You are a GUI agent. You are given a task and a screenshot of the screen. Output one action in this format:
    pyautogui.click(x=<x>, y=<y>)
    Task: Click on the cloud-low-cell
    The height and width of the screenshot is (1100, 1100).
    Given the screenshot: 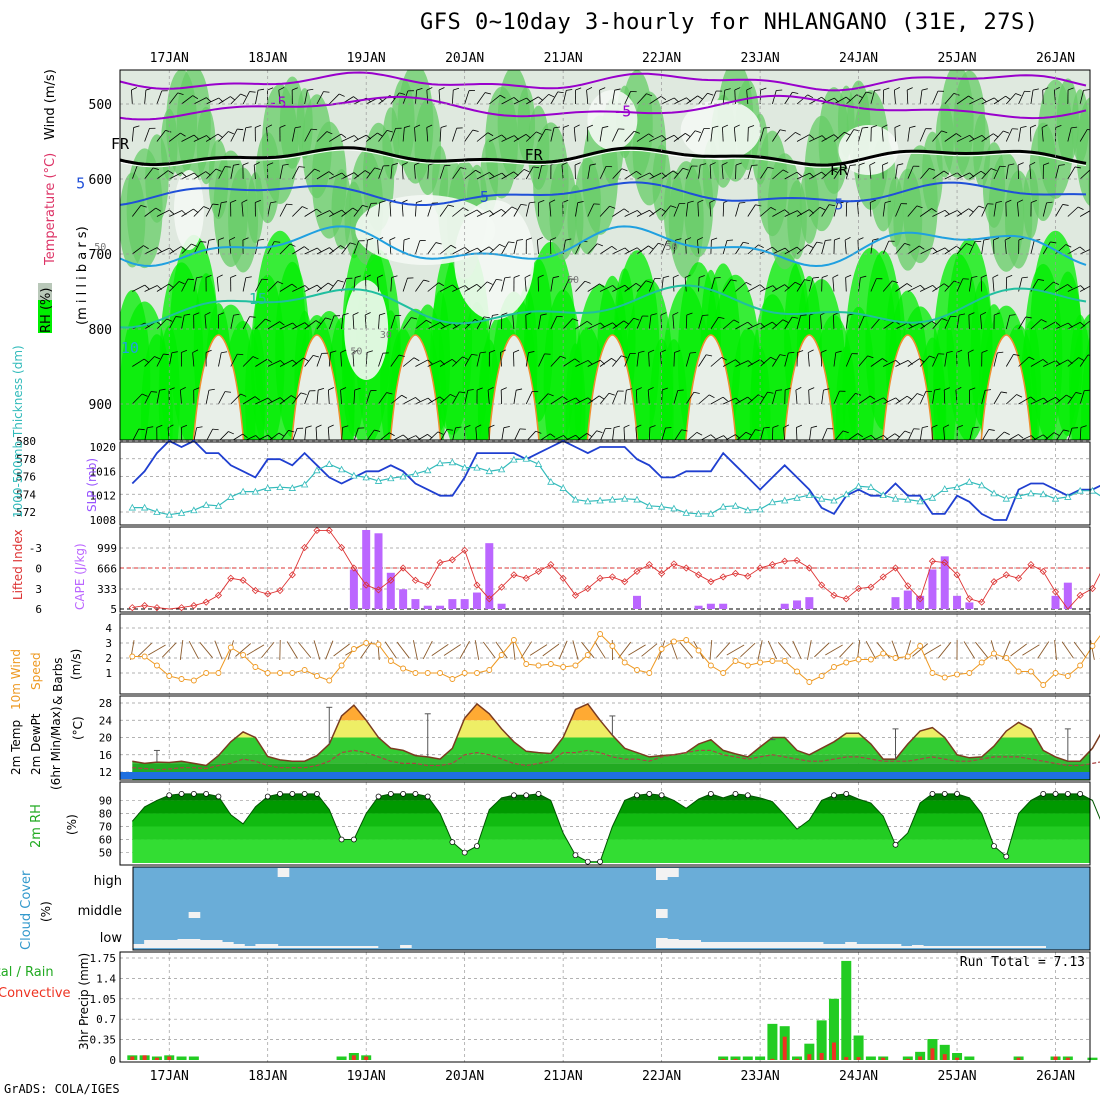 What is the action you would take?
    pyautogui.click(x=317, y=947)
    